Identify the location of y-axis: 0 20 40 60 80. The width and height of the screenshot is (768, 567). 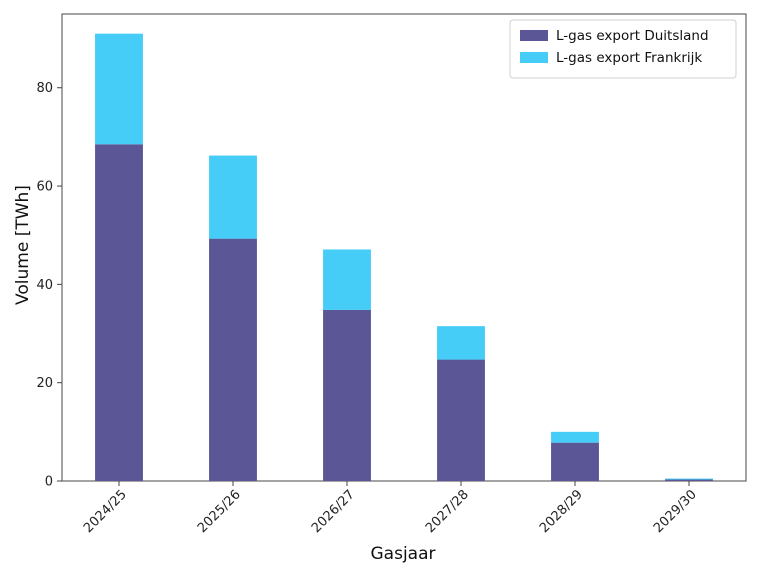
(49, 285).